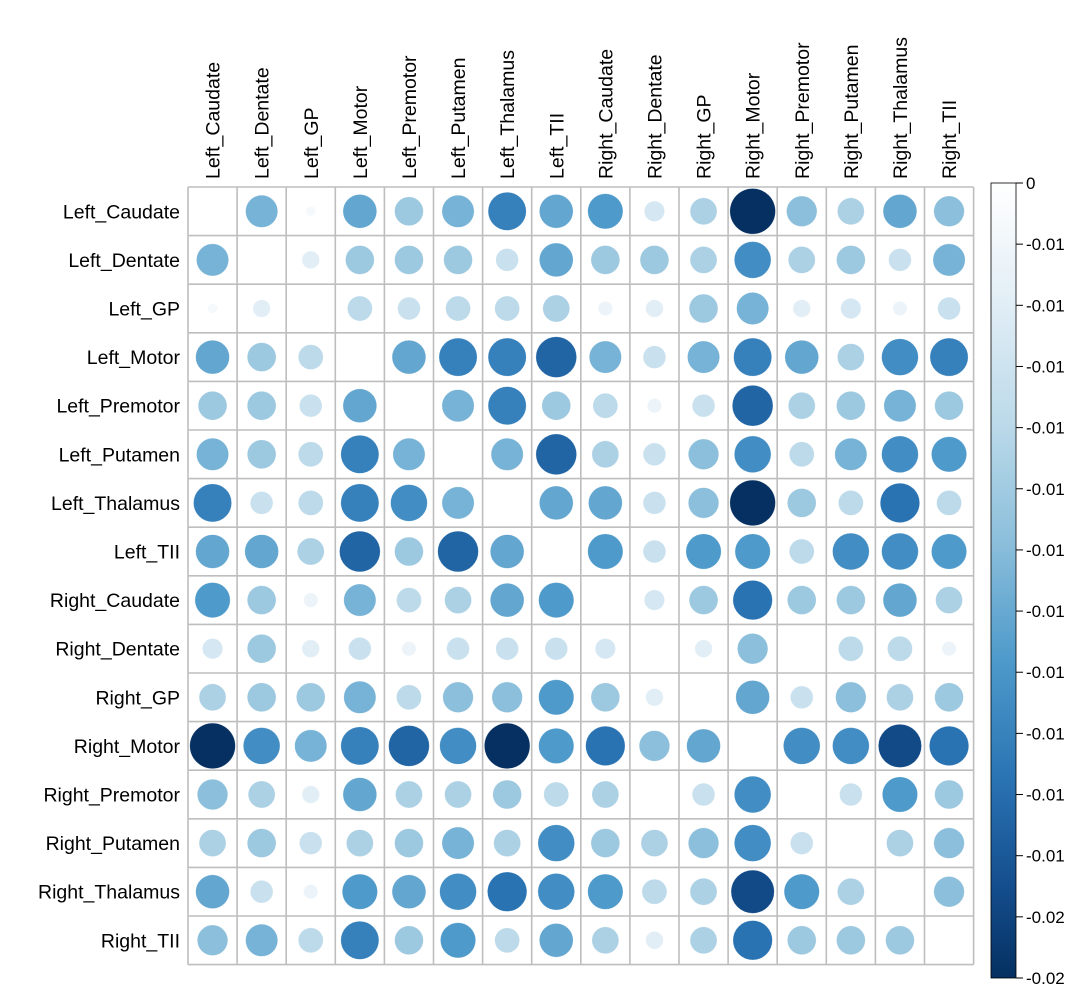  What do you see at coordinates (118, 407) in the screenshot?
I see `row-label: Left_Premotor` at bounding box center [118, 407].